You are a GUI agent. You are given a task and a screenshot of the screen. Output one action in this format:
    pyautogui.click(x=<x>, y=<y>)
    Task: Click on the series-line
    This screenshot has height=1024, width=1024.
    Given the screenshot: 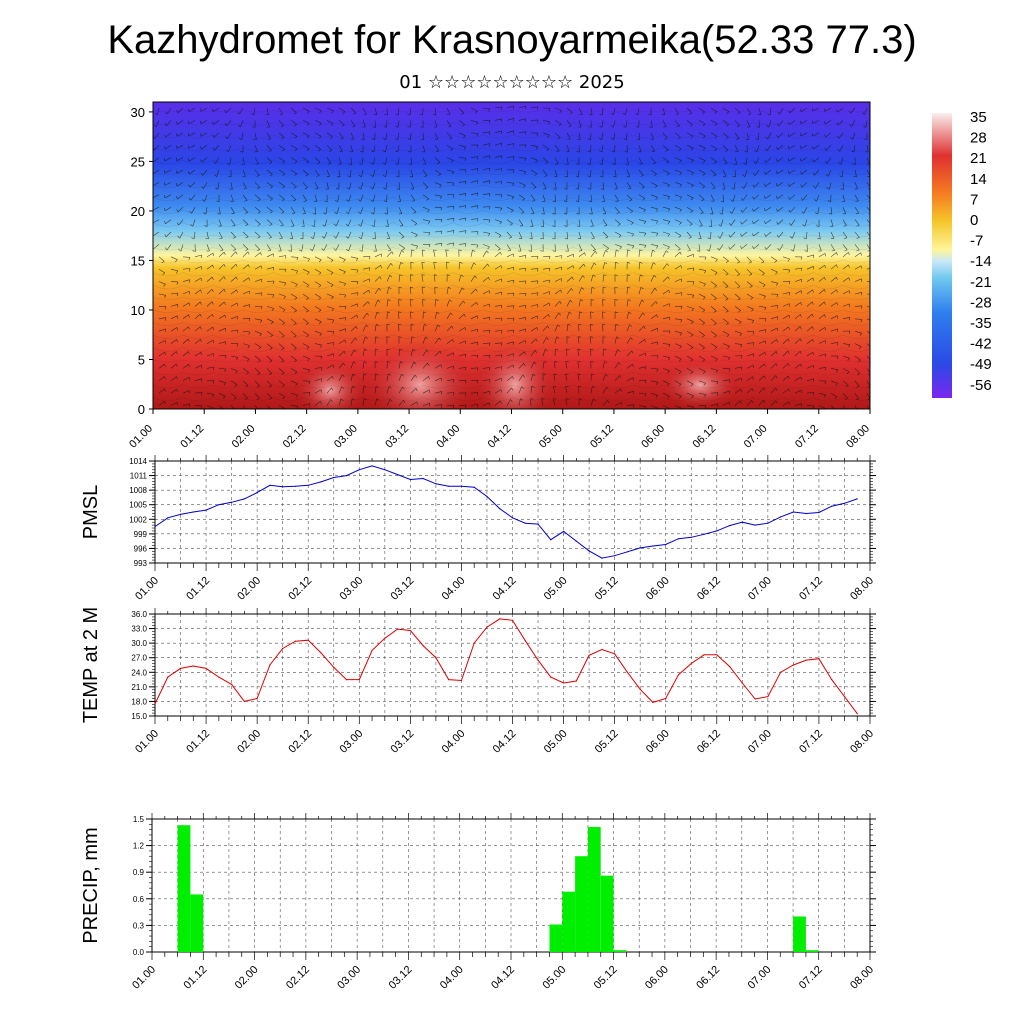 What is the action you would take?
    pyautogui.click(x=506, y=512)
    